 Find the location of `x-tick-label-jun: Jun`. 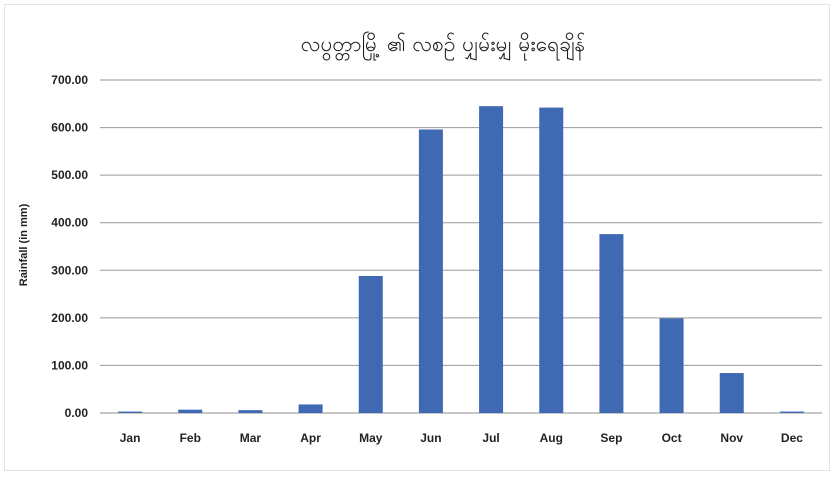

x-tick-label-jun: Jun is located at coordinates (430, 438).